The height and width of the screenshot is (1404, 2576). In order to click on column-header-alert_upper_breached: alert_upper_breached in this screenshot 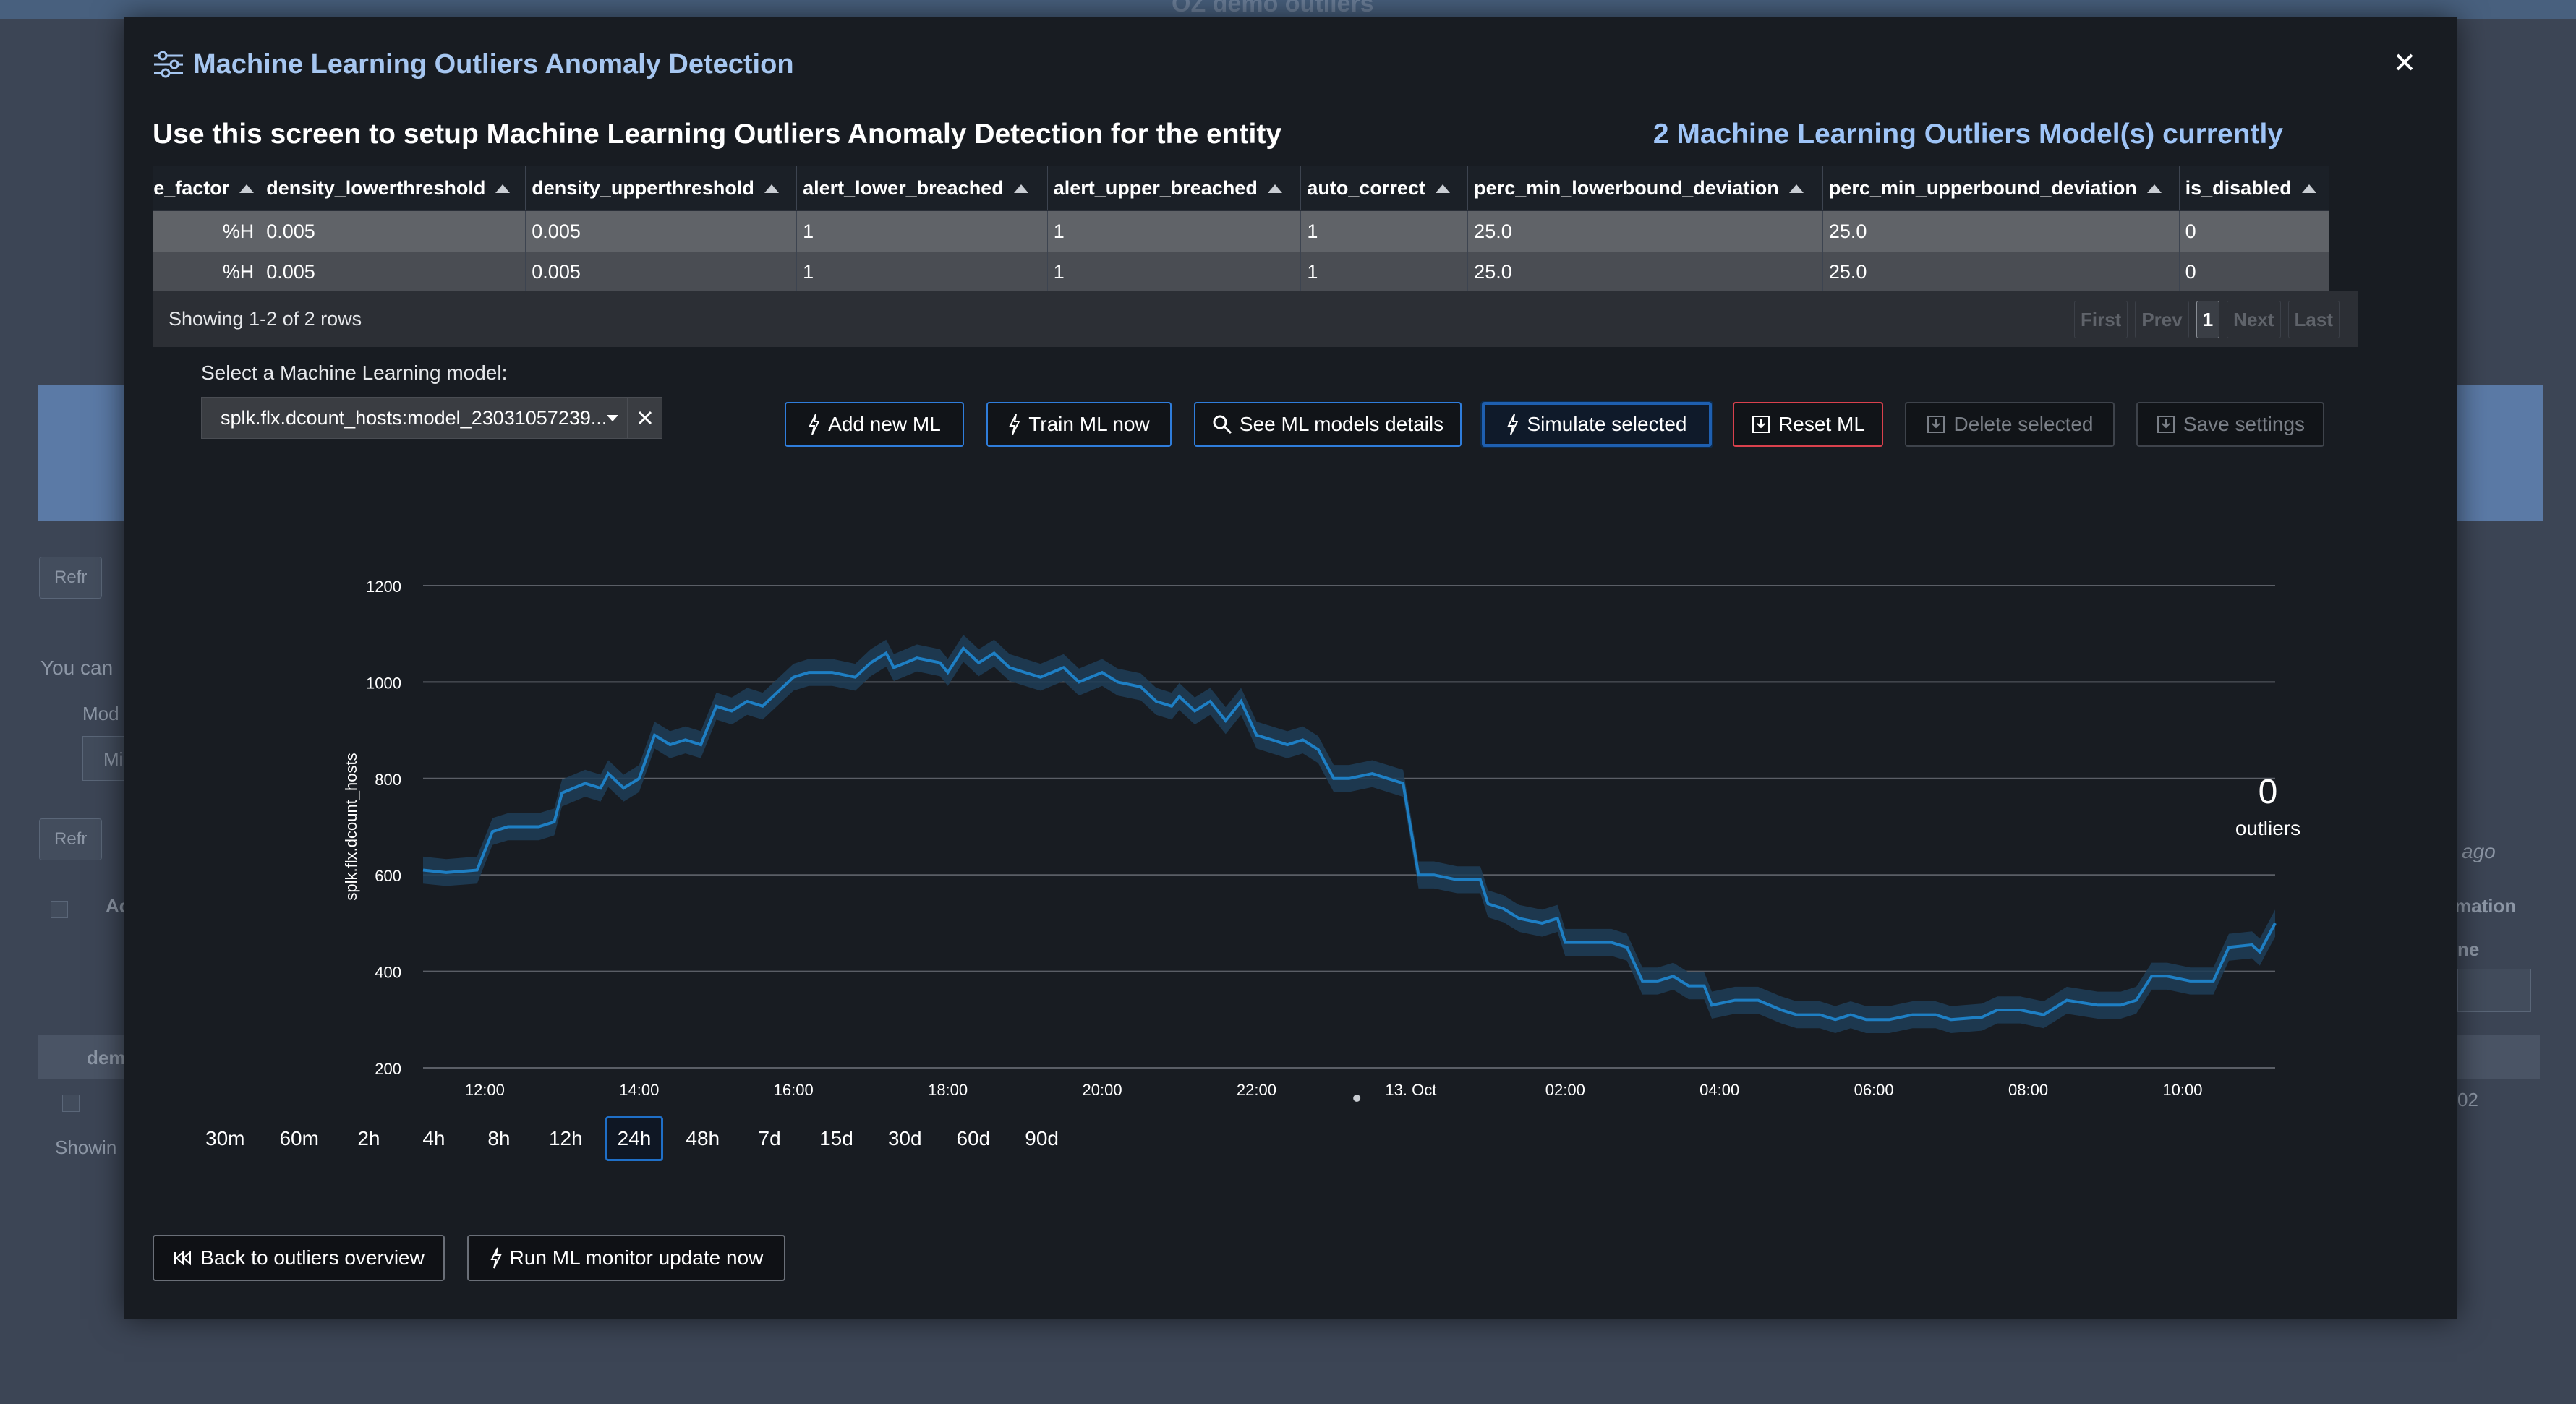, I will do `click(1174, 188)`.